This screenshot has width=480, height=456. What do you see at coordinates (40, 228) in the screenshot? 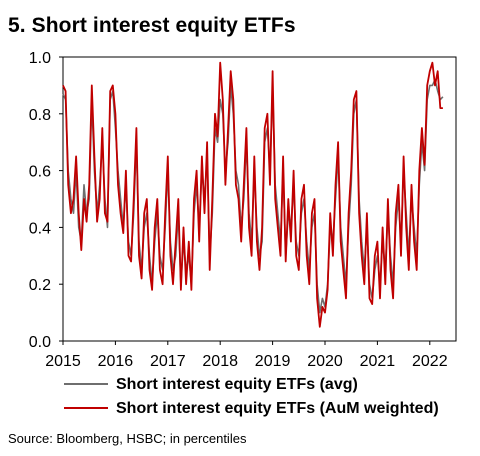
I see `y-tick-label: 0.4` at bounding box center [40, 228].